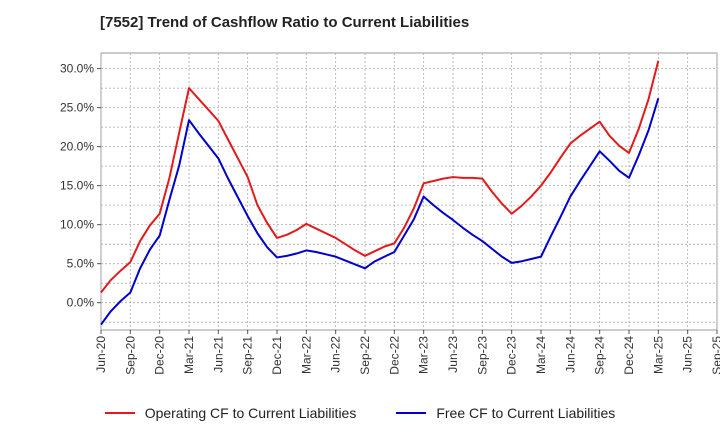 Image resolution: width=720 pixels, height=440 pixels. I want to click on x-tick-label: Sep-24, so click(600, 355).